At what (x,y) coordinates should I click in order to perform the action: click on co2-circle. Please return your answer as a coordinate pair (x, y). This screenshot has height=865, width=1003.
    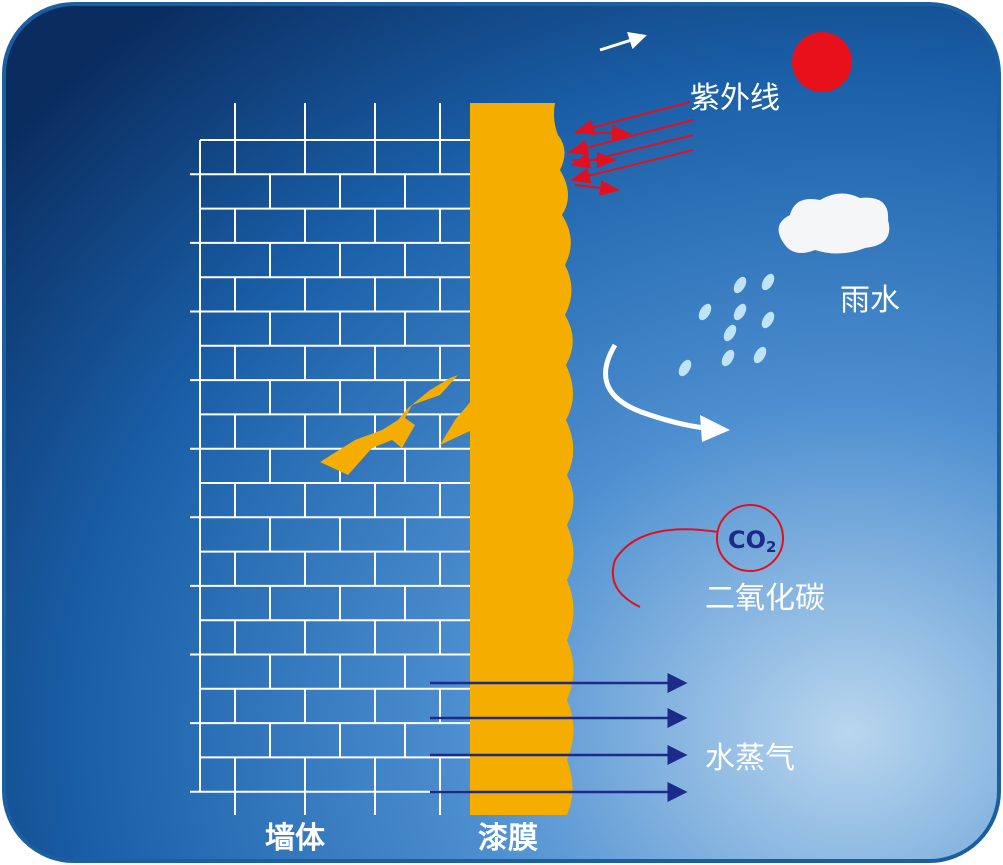
    Looking at the image, I should click on (750, 538).